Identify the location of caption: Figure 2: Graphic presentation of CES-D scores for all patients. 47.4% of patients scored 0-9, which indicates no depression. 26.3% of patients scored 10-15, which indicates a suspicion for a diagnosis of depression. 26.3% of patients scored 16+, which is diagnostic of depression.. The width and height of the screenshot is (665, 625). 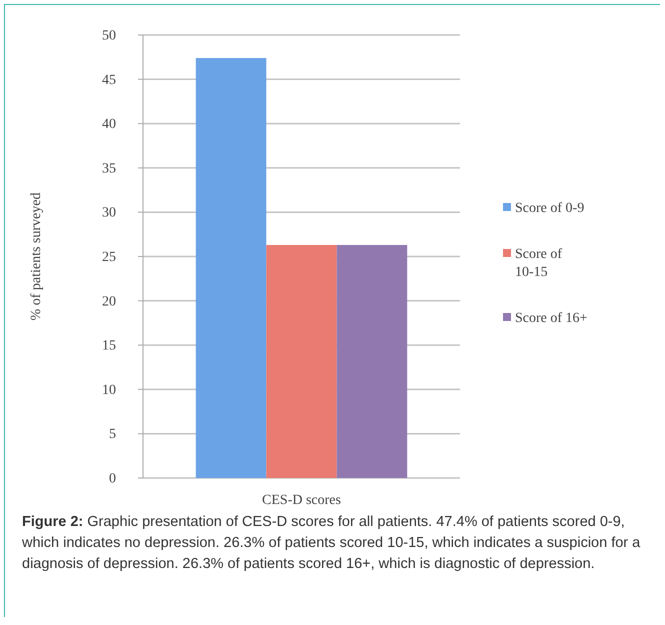
(331, 543).